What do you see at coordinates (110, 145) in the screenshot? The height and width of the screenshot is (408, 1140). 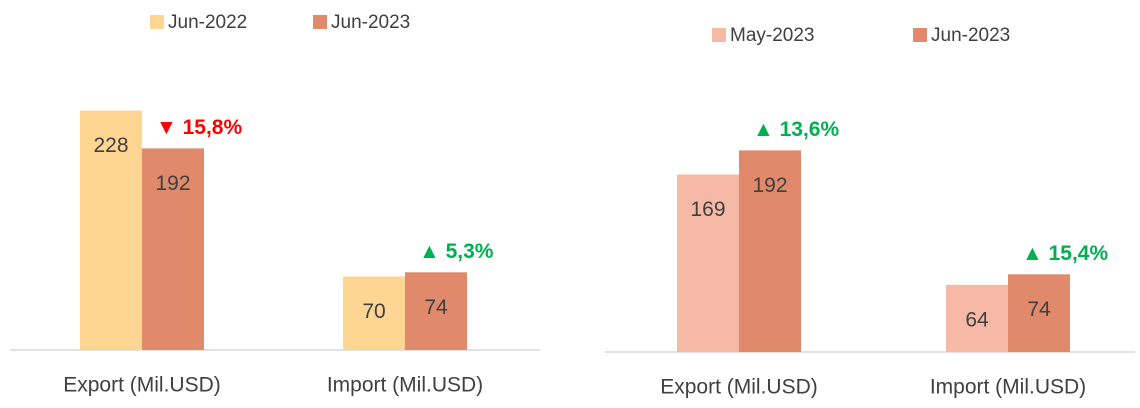 I see `data-label: 228` at bounding box center [110, 145].